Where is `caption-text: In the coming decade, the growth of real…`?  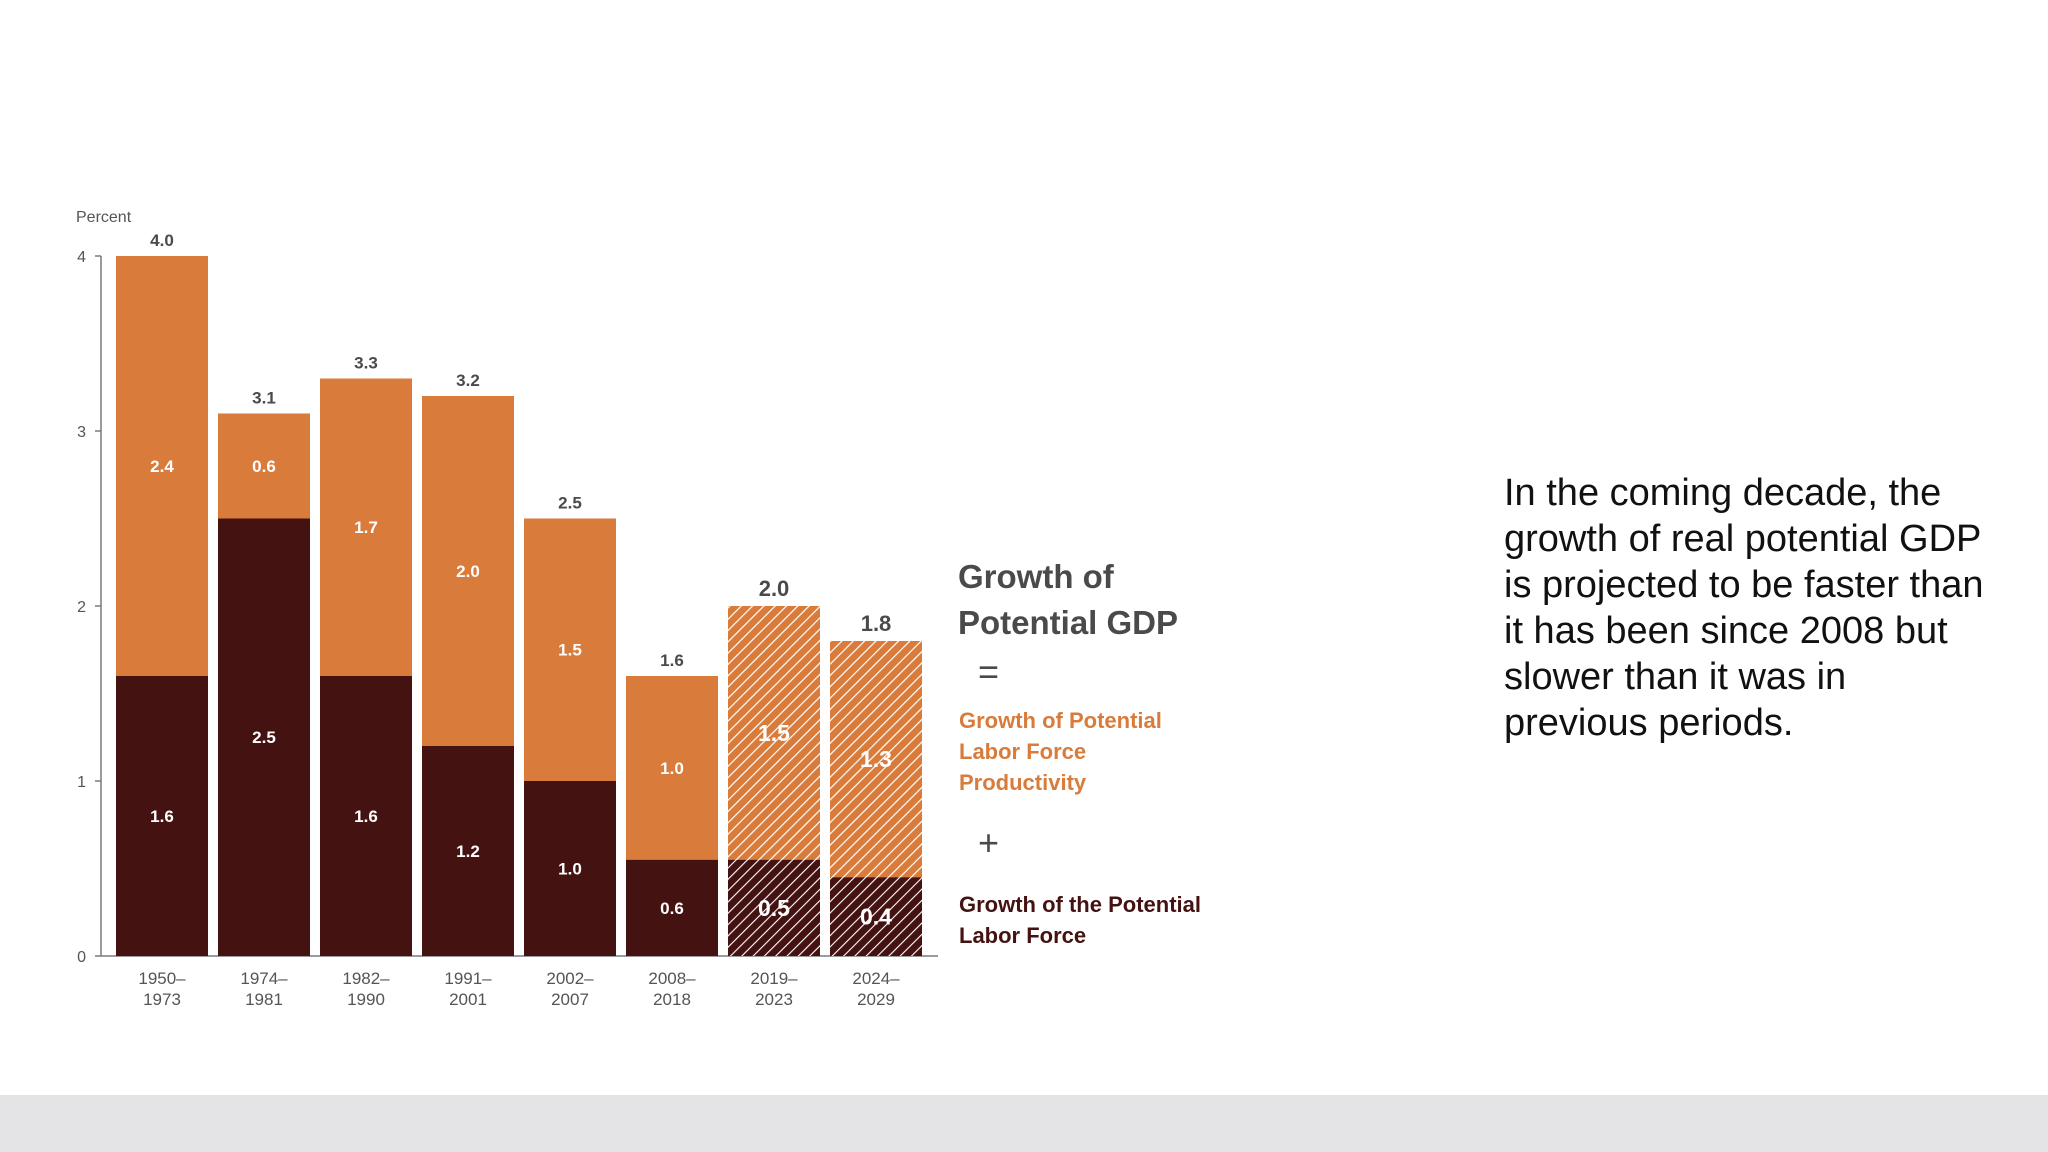 caption-text: In the coming decade, the growth of real… is located at coordinates (1744, 608).